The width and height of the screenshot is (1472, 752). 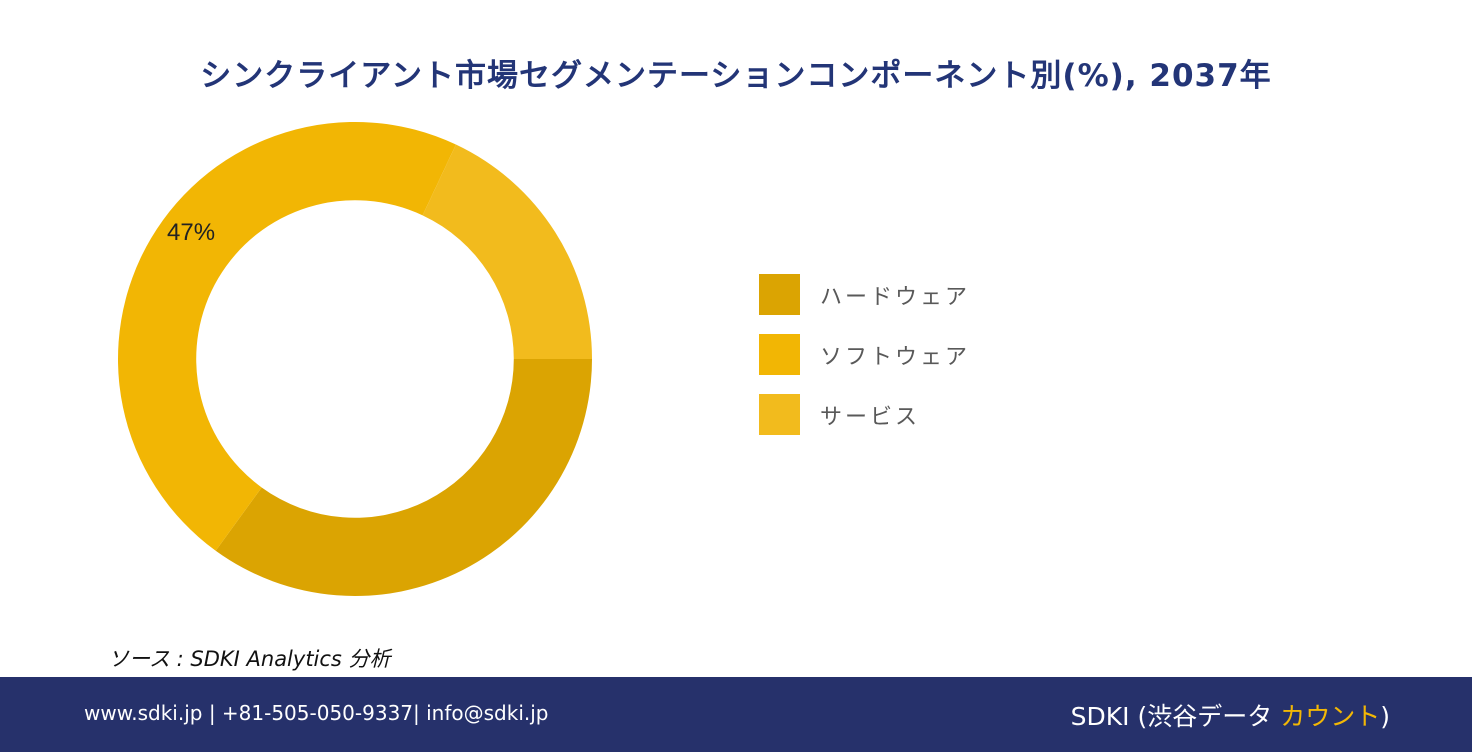 What do you see at coordinates (1330, 716) in the screenshot?
I see `brand-accent: カウント` at bounding box center [1330, 716].